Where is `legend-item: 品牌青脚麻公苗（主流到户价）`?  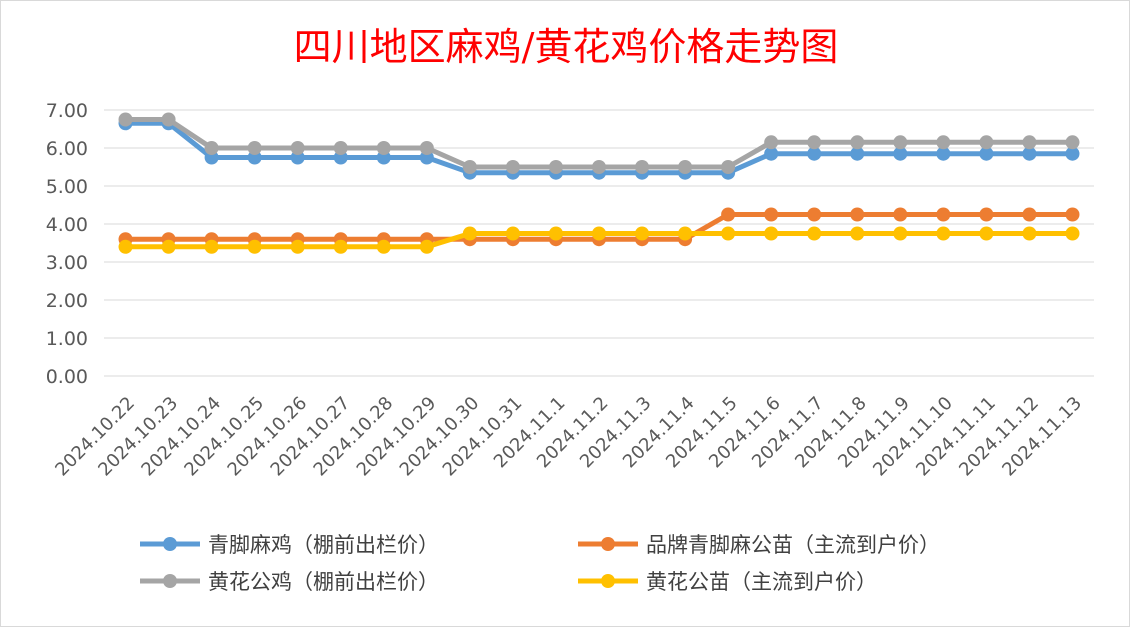 legend-item: 品牌青脚麻公苗（主流到户价） is located at coordinates (759, 545).